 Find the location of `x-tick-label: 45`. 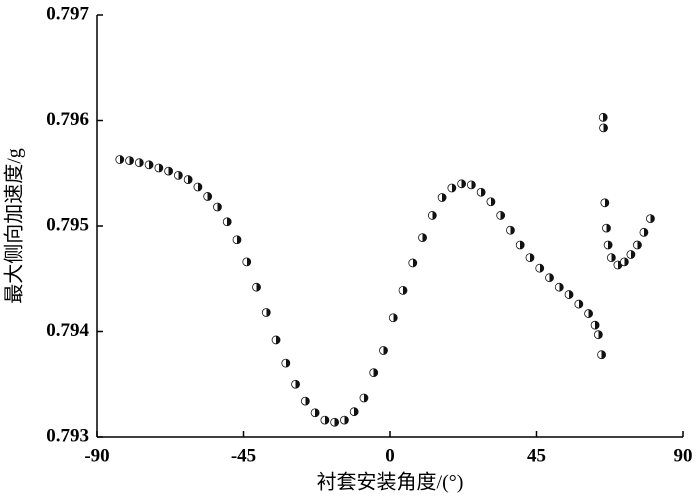

x-tick-label: 45 is located at coordinates (536, 455).